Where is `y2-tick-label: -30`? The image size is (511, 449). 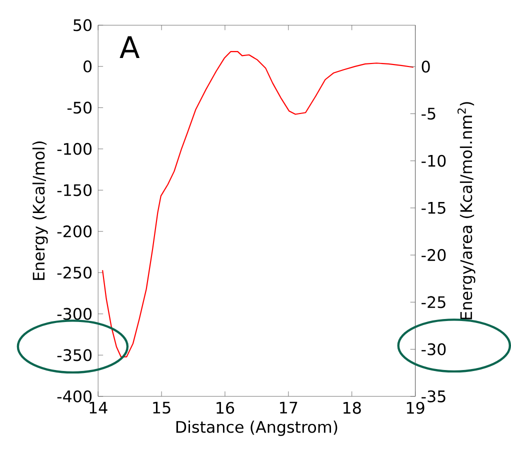 y2-tick-label: -30 is located at coordinates (434, 349).